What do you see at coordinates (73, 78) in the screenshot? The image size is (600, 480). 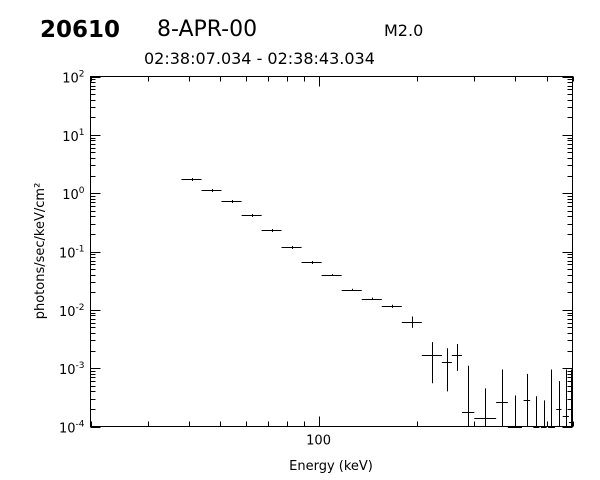 I see `y-tick-label: 10²` at bounding box center [73, 78].